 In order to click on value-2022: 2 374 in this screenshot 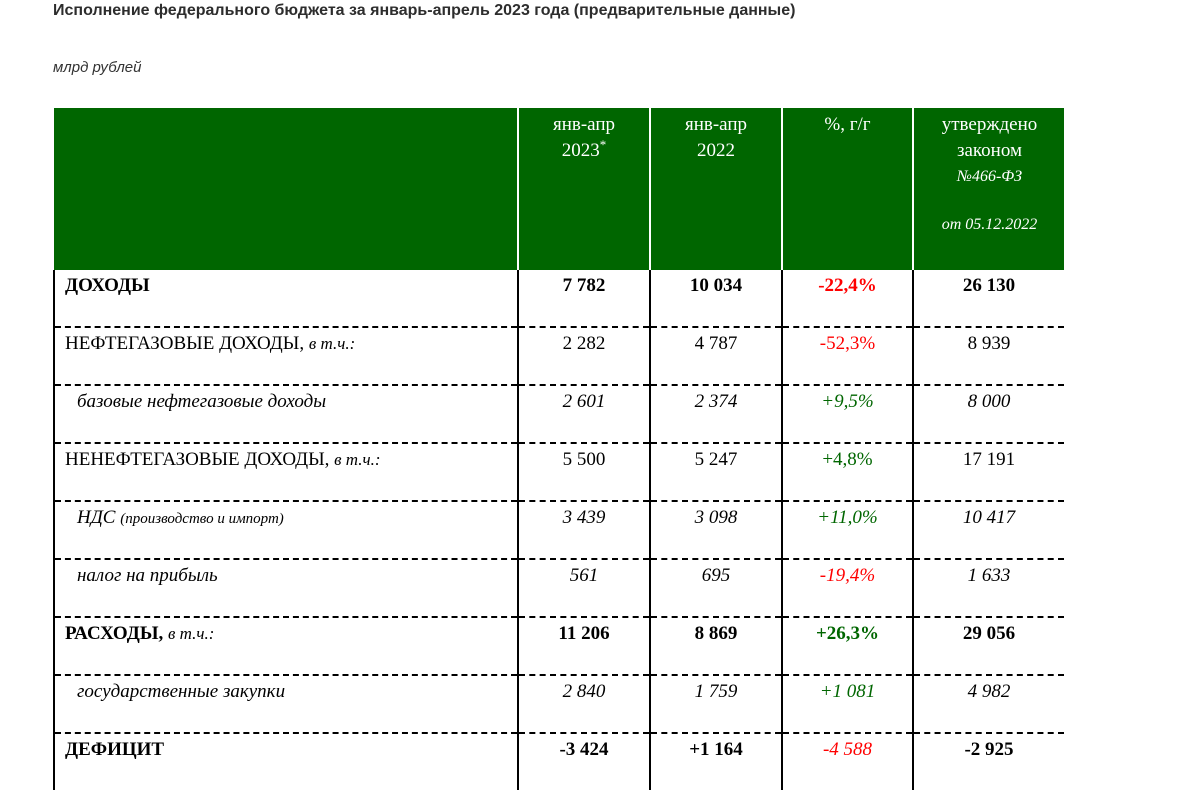, I will do `click(716, 414)`.